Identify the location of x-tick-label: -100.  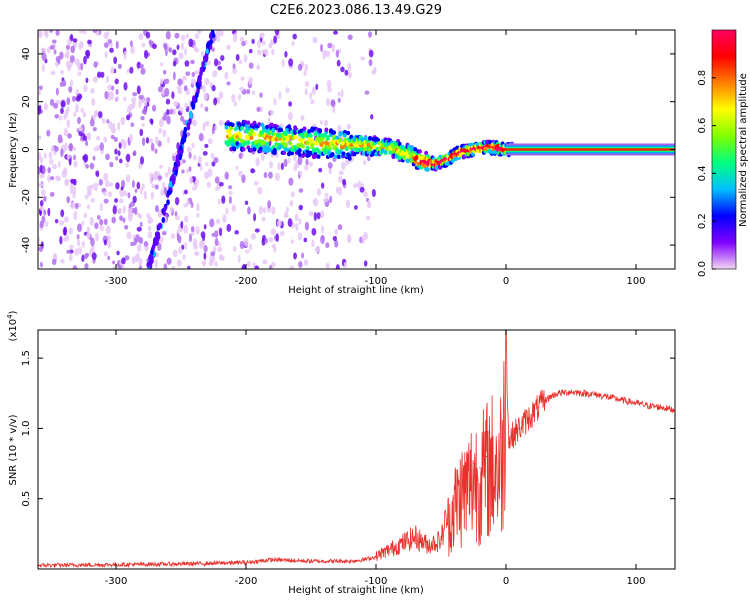
(376, 581).